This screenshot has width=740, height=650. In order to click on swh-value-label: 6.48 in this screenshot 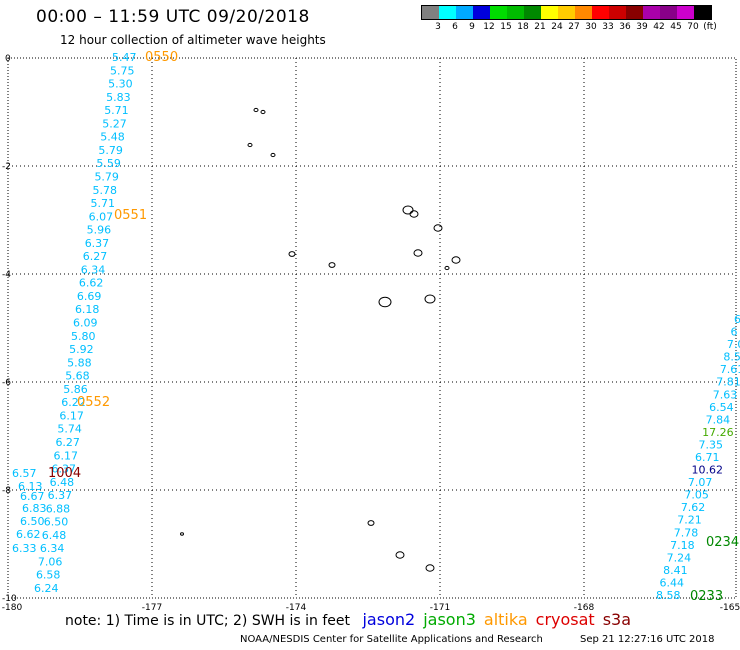, I will do `click(62, 482)`.